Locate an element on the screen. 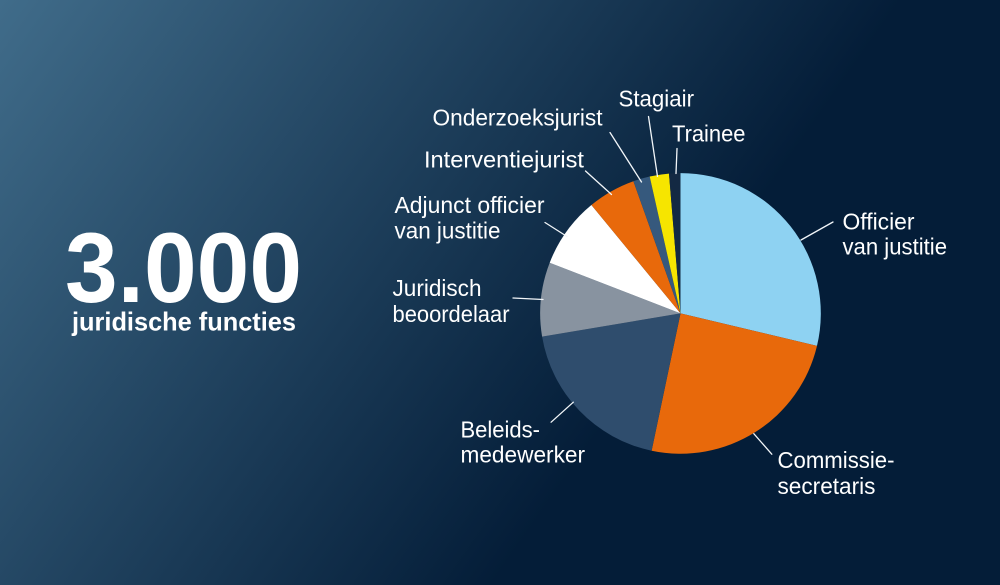 This screenshot has width=1000, height=585. svg-text: 3.000 is located at coordinates (183, 267).